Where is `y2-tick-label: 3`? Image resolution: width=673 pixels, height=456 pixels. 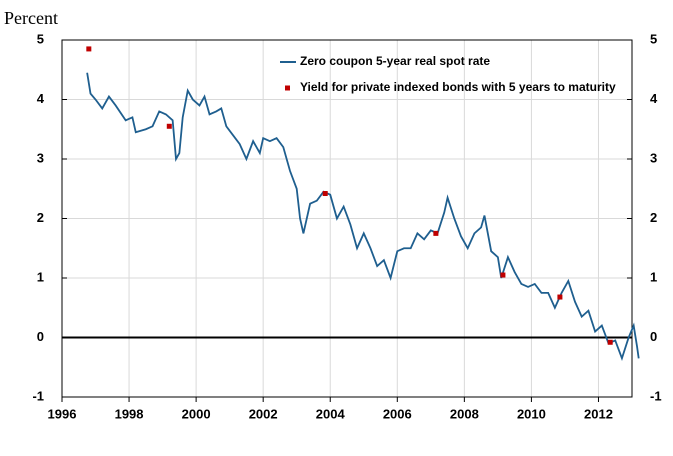 y2-tick-label: 3 is located at coordinates (653, 157).